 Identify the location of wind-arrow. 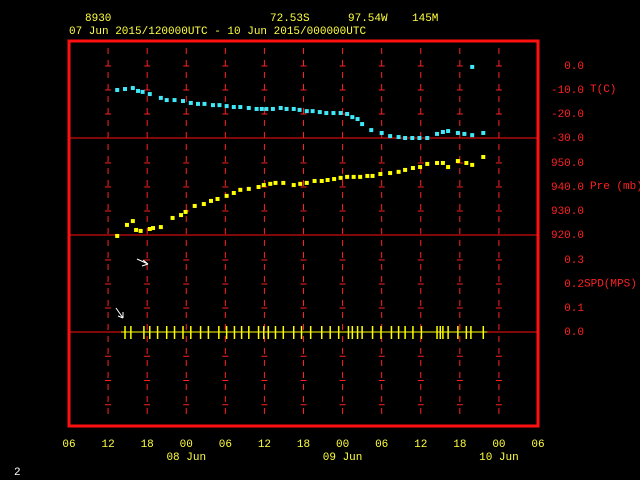
(119, 313).